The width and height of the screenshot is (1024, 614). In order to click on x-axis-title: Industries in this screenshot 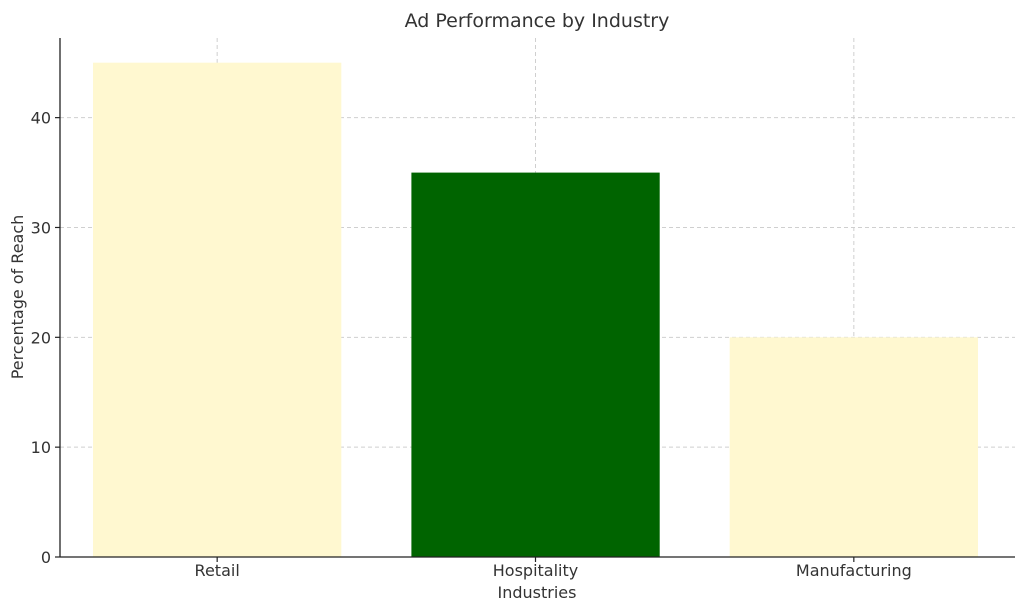, I will do `click(537, 592)`.